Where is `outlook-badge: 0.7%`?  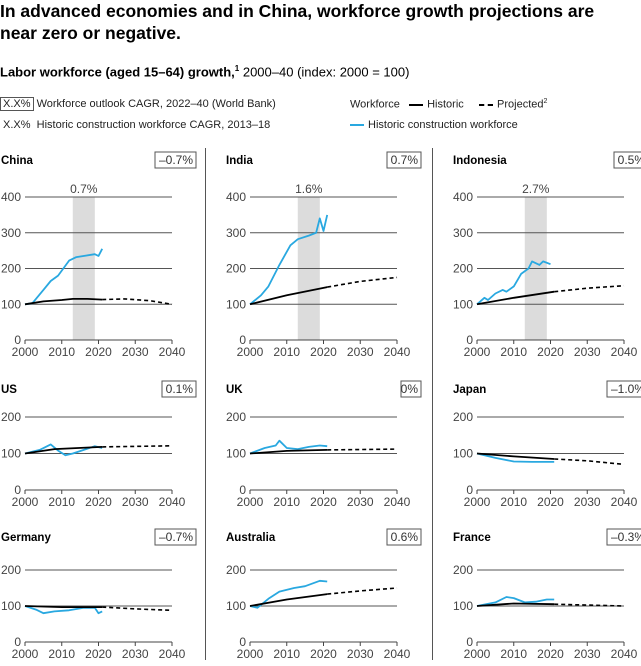 outlook-badge: 0.7% is located at coordinates (405, 160).